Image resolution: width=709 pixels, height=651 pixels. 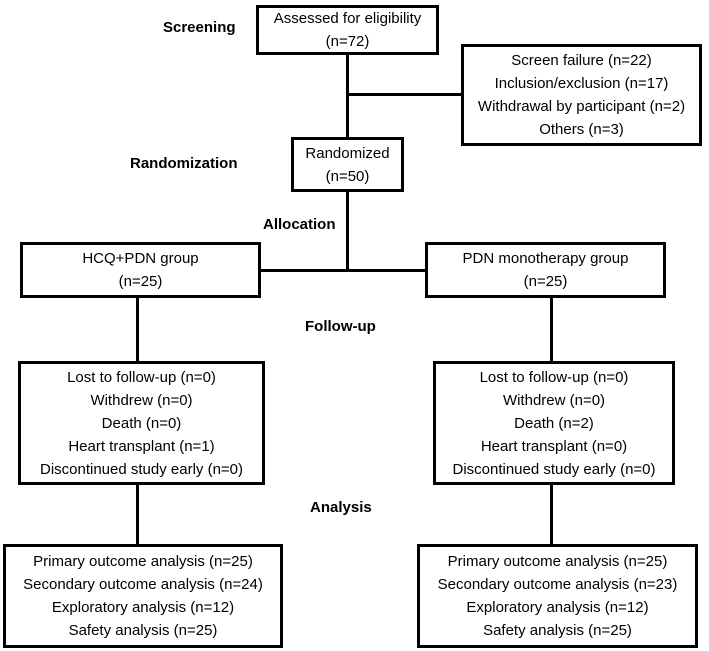 What do you see at coordinates (347, 164) in the screenshot?
I see `box-randomized: Randomized (n=50)` at bounding box center [347, 164].